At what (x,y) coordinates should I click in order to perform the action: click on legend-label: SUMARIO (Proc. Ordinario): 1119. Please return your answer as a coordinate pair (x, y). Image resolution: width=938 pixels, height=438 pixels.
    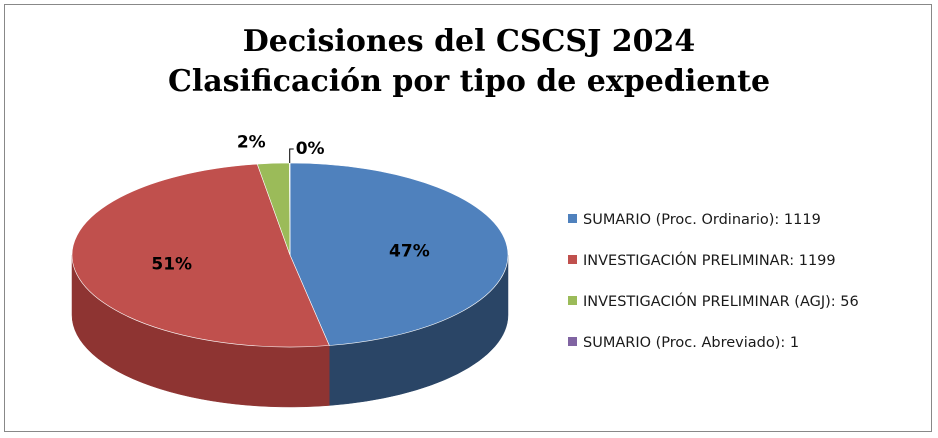
    Looking at the image, I should click on (702, 220).